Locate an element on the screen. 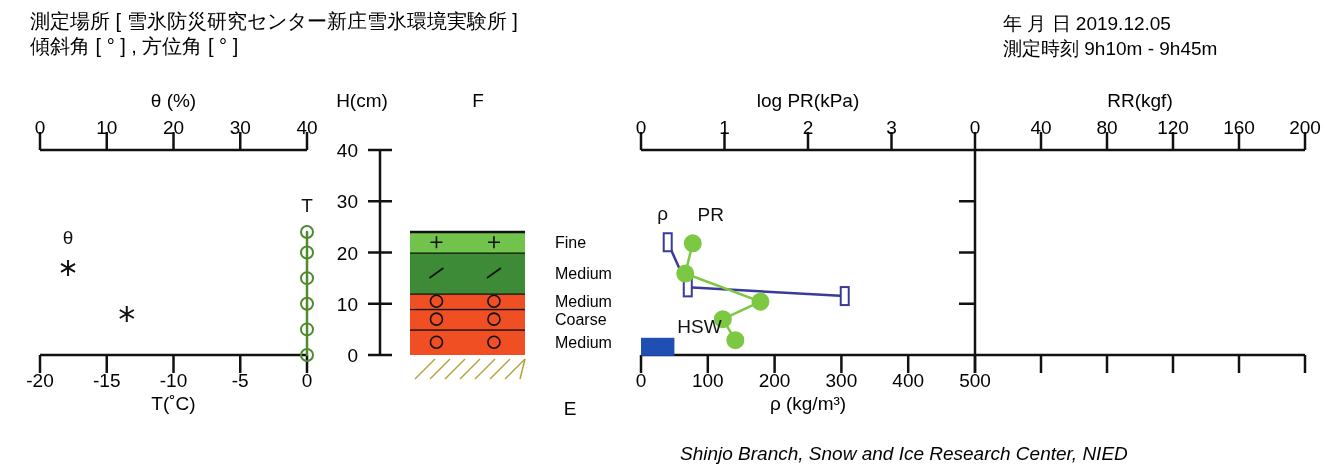 The height and width of the screenshot is (466, 1325). x-tick-label: 120 is located at coordinates (1173, 127).